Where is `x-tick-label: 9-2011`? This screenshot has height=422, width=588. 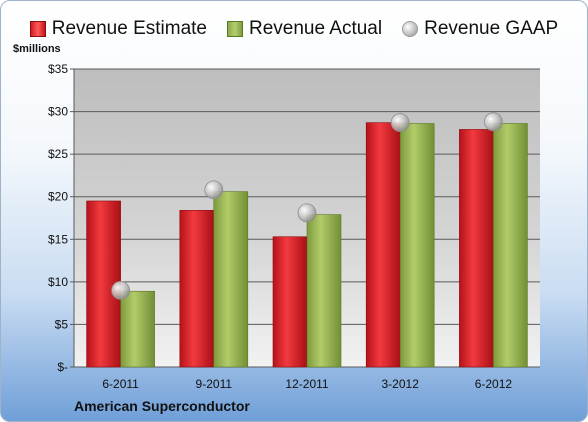
x-tick-label: 9-2011 is located at coordinates (214, 384).